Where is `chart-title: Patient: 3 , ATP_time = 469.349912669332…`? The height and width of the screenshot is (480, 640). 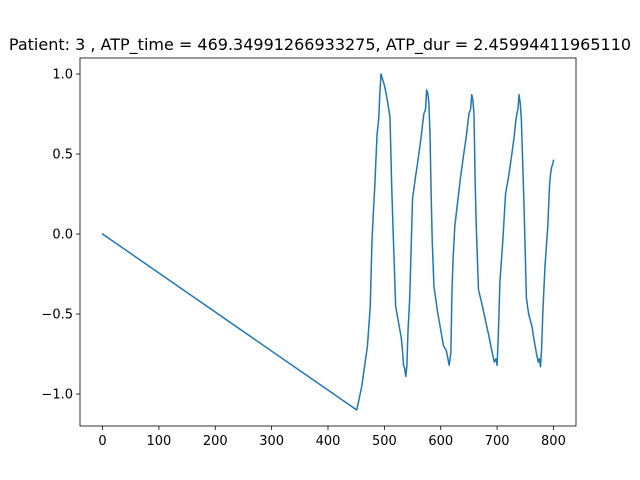
chart-title: Patient: 3 , ATP_time = 469.349912669332… is located at coordinates (320, 45).